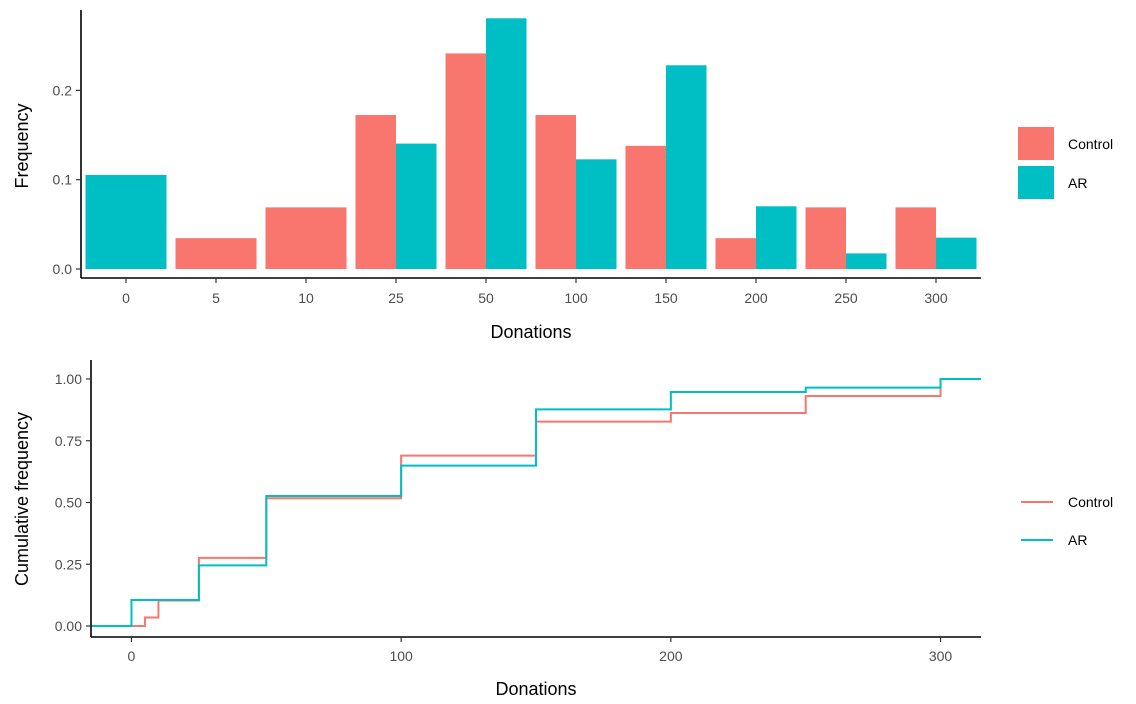 The width and height of the screenshot is (1136, 704). Describe the element at coordinates (68, 441) in the screenshot. I see `line-y-tick-label: 0.75` at that location.